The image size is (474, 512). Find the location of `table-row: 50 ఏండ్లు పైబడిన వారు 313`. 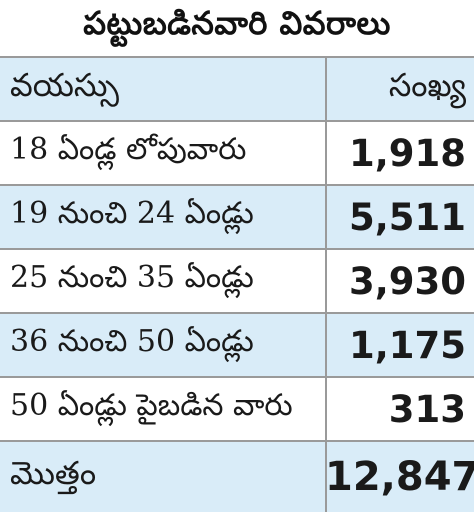

table-row: 50 ఏండ్లు పైబడిన వారు 313 is located at coordinates (237, 409).